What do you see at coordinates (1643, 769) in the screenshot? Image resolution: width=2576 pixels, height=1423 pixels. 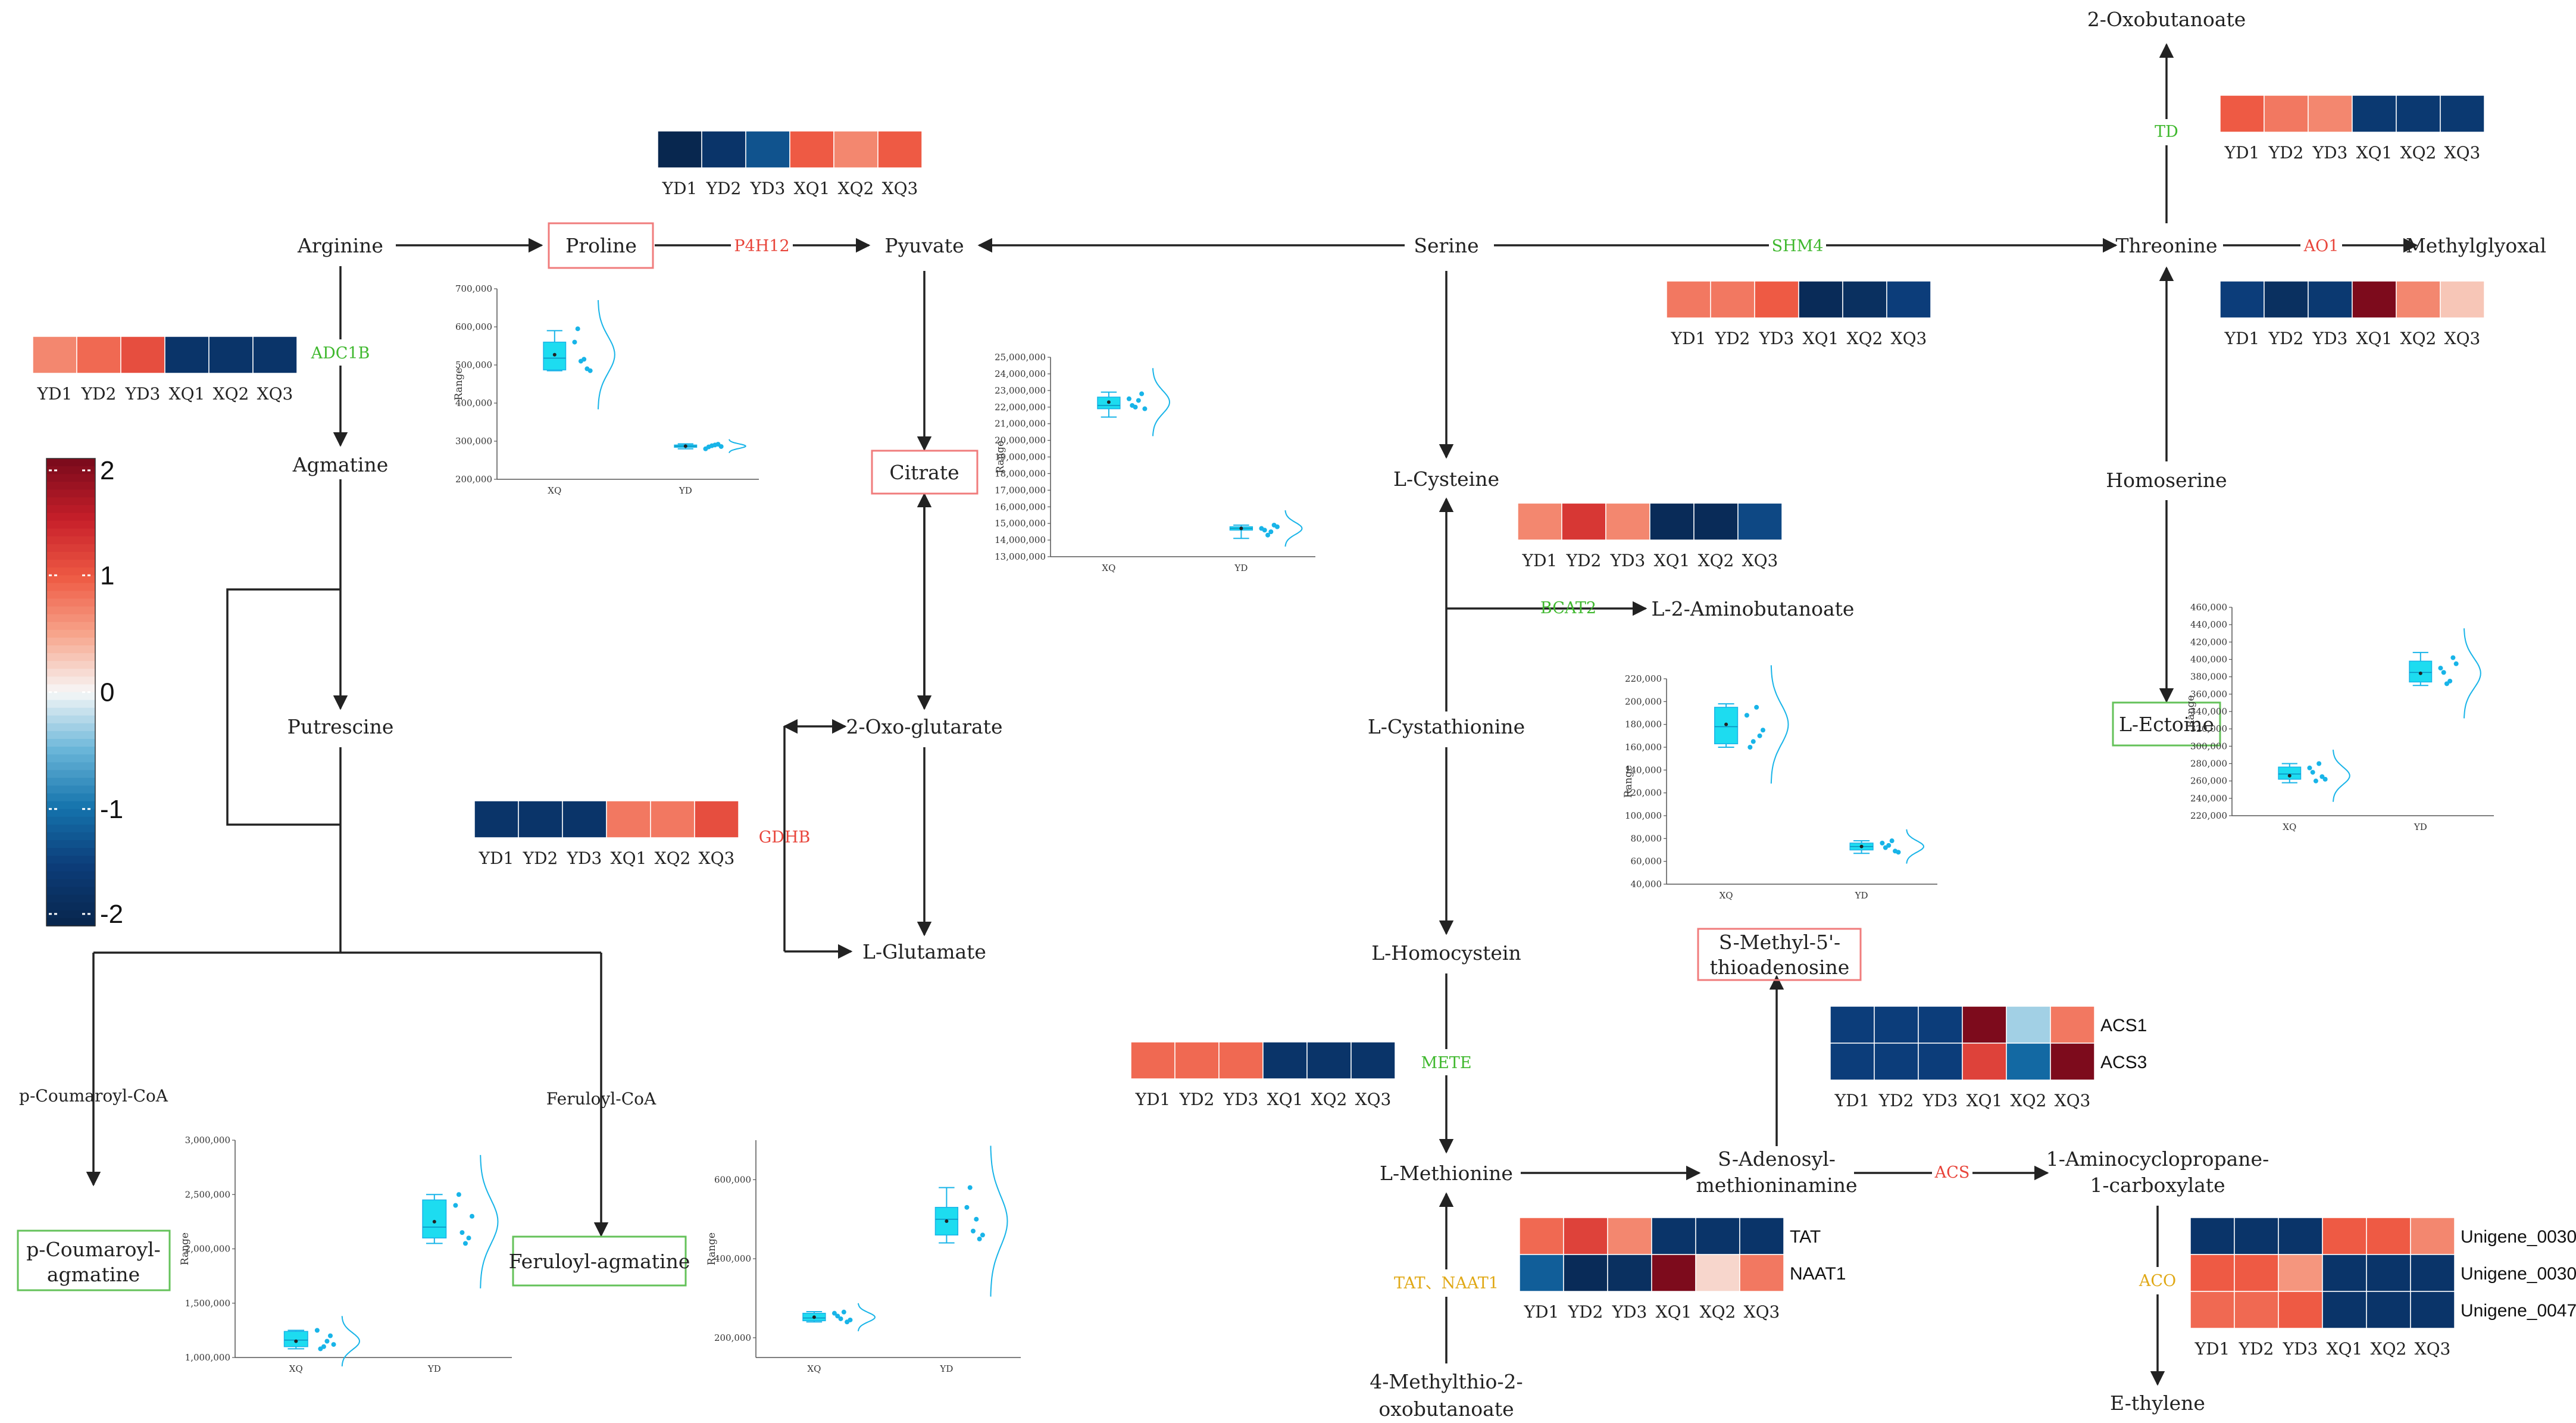 I see `plot-y-tick-label: 140,000` at bounding box center [1643, 769].